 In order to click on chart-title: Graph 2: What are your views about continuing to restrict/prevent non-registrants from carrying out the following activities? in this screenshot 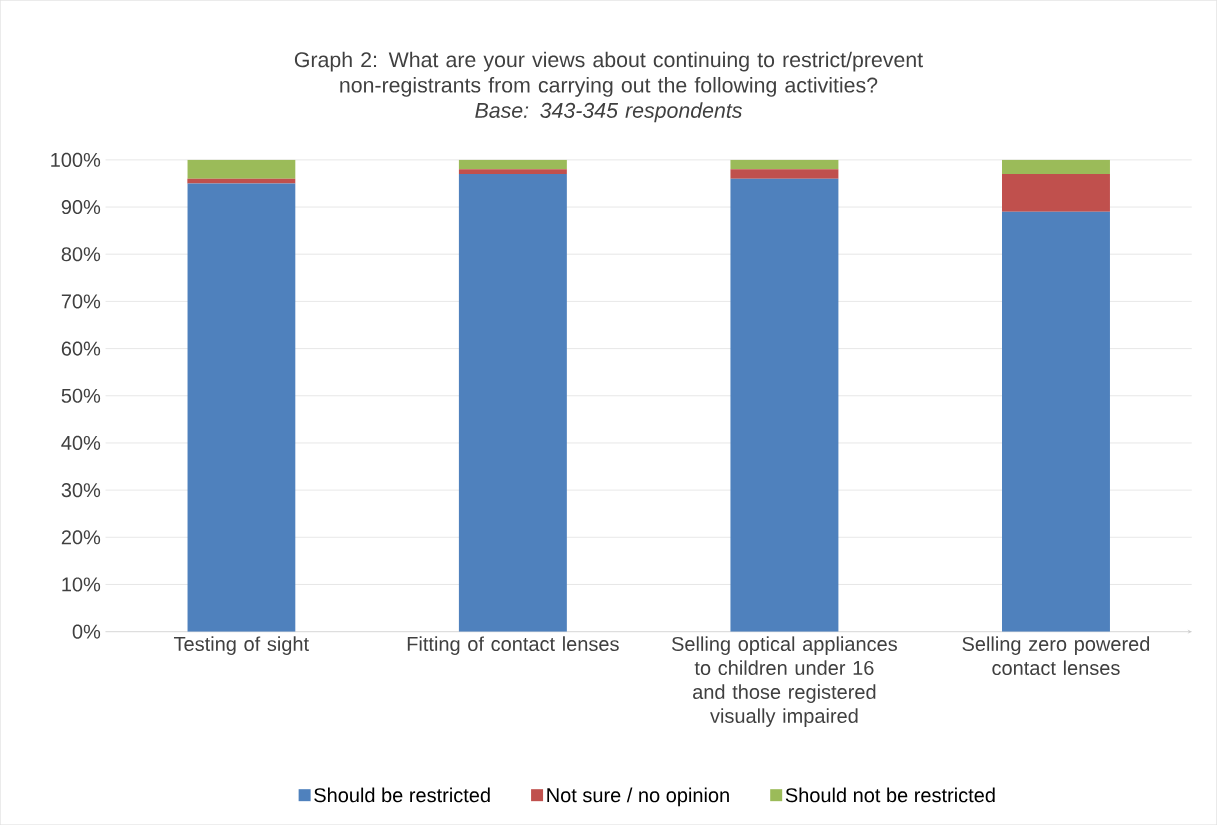, I will do `click(608, 74)`.